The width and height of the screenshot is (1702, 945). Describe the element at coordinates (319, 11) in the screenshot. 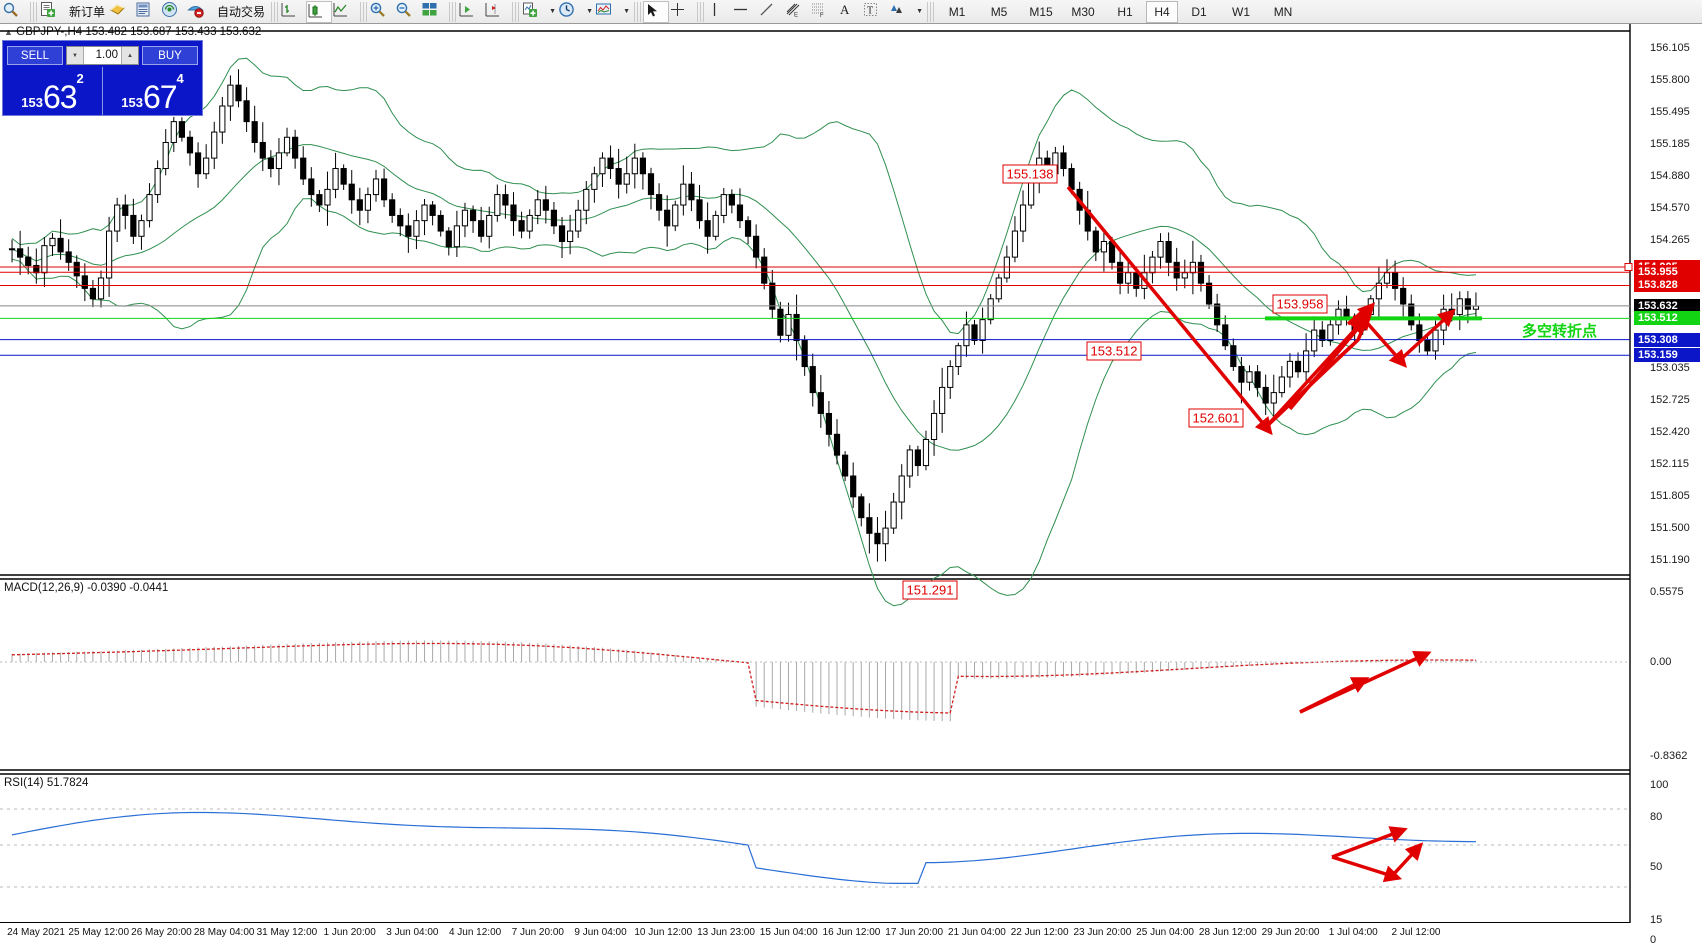

I see `candlestick-chart-icon` at that location.